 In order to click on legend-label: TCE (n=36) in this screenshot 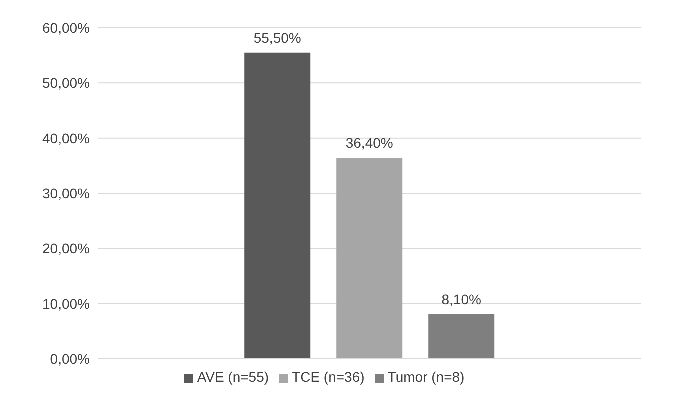, I will do `click(328, 377)`.